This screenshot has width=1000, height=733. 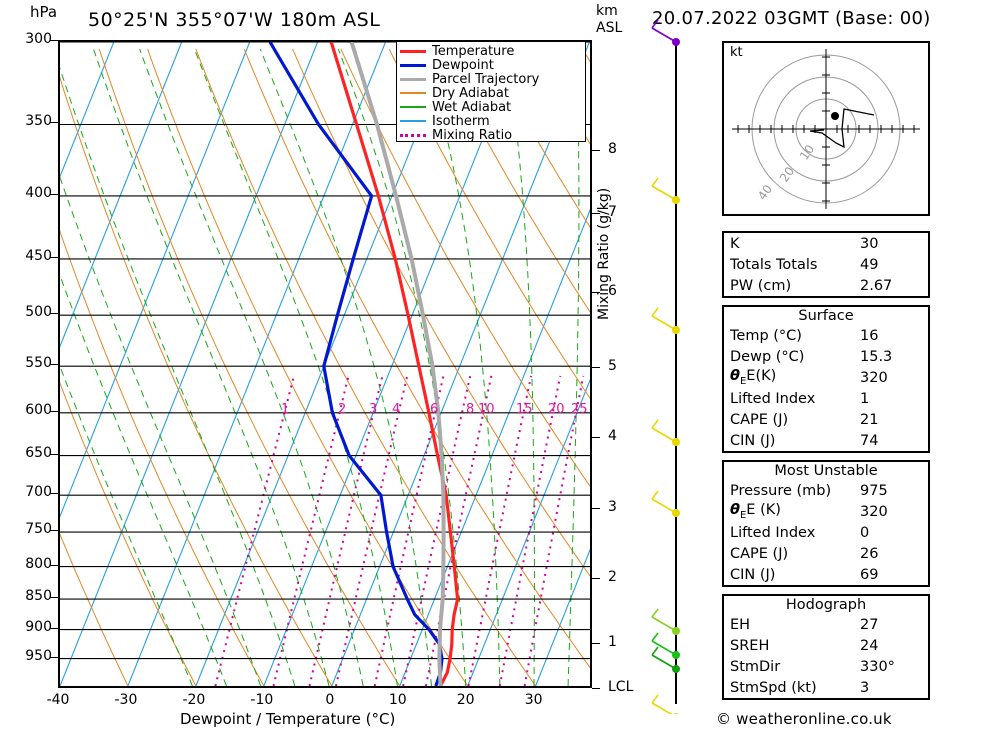 I want to click on temperature-tick-label: -10, so click(x=262, y=700).